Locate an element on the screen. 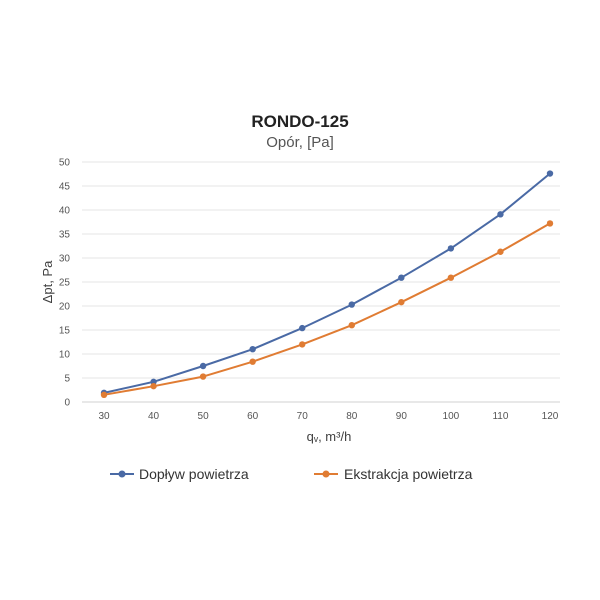 This screenshot has width=600, height=600. x-tick-label: 60 is located at coordinates (253, 416).